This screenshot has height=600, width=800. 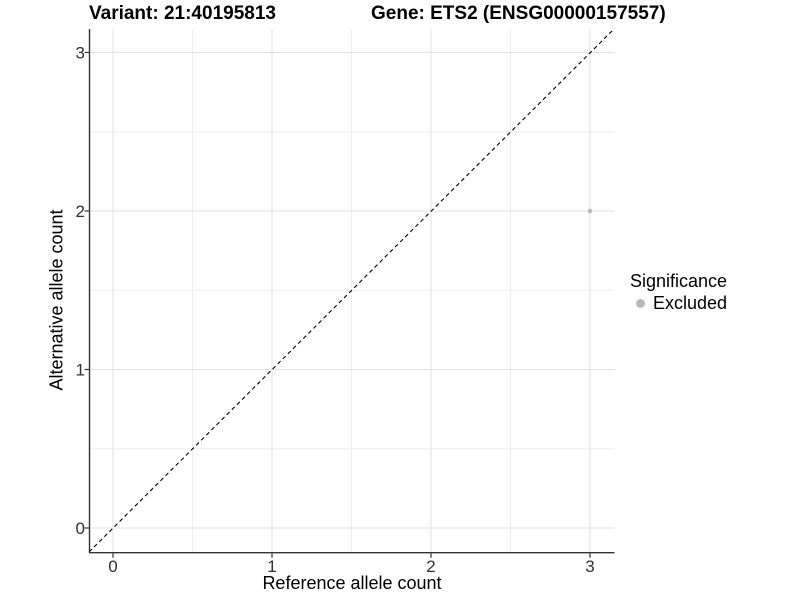 What do you see at coordinates (640, 303) in the screenshot?
I see `legend-key-dot-icon` at bounding box center [640, 303].